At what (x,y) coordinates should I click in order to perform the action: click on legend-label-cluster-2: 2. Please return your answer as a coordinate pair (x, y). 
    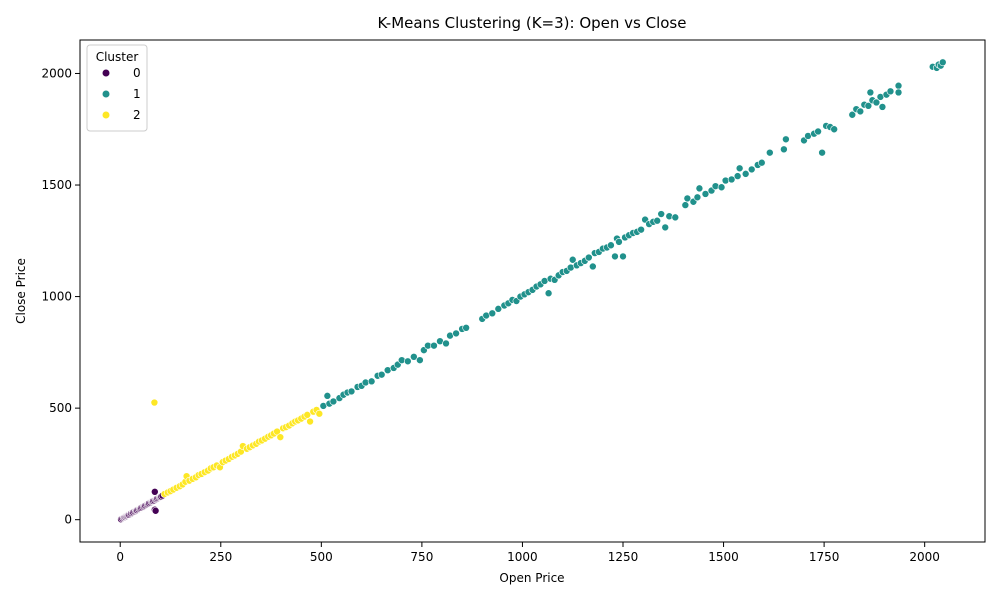
    Looking at the image, I should click on (137, 115).